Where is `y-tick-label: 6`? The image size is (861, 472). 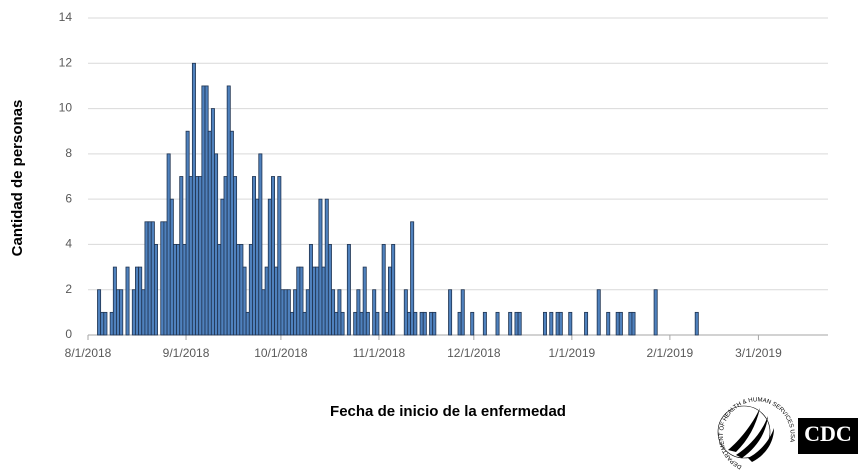 y-tick-label: 6 is located at coordinates (68, 198).